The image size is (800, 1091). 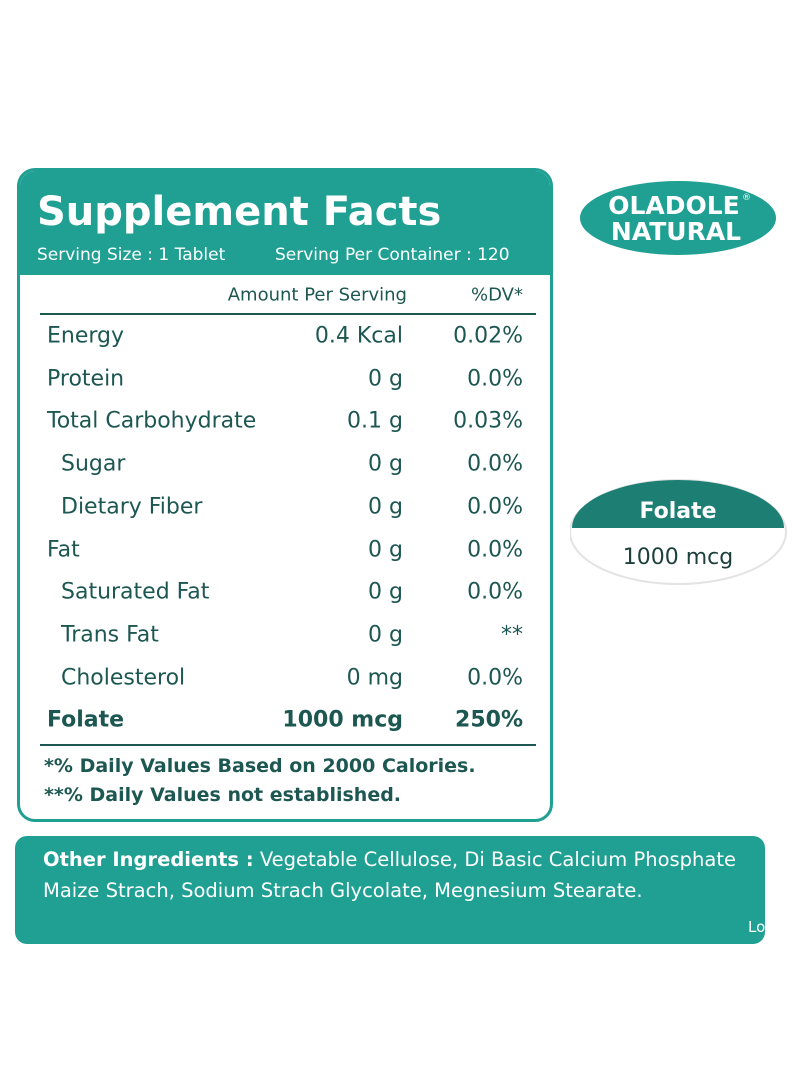 What do you see at coordinates (317, 295) in the screenshot?
I see `column-header: Amount Per Serving` at bounding box center [317, 295].